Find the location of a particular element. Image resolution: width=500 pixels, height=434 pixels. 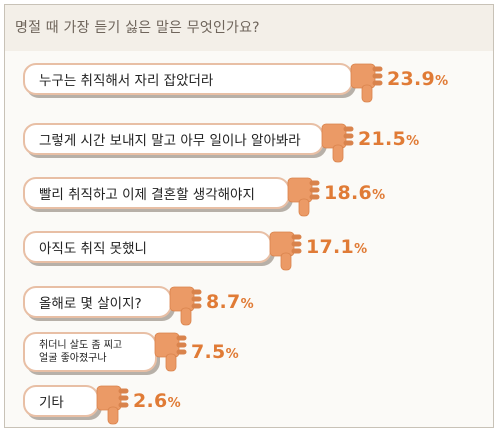

percent-value: 17.1 is located at coordinates (330, 247).